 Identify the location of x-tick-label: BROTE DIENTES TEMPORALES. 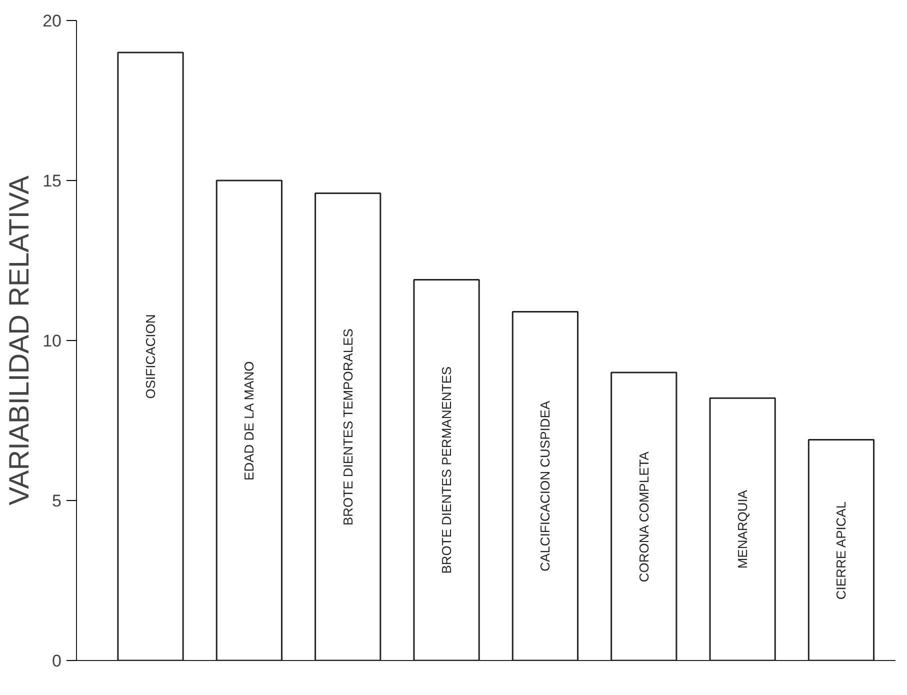
(348, 427).